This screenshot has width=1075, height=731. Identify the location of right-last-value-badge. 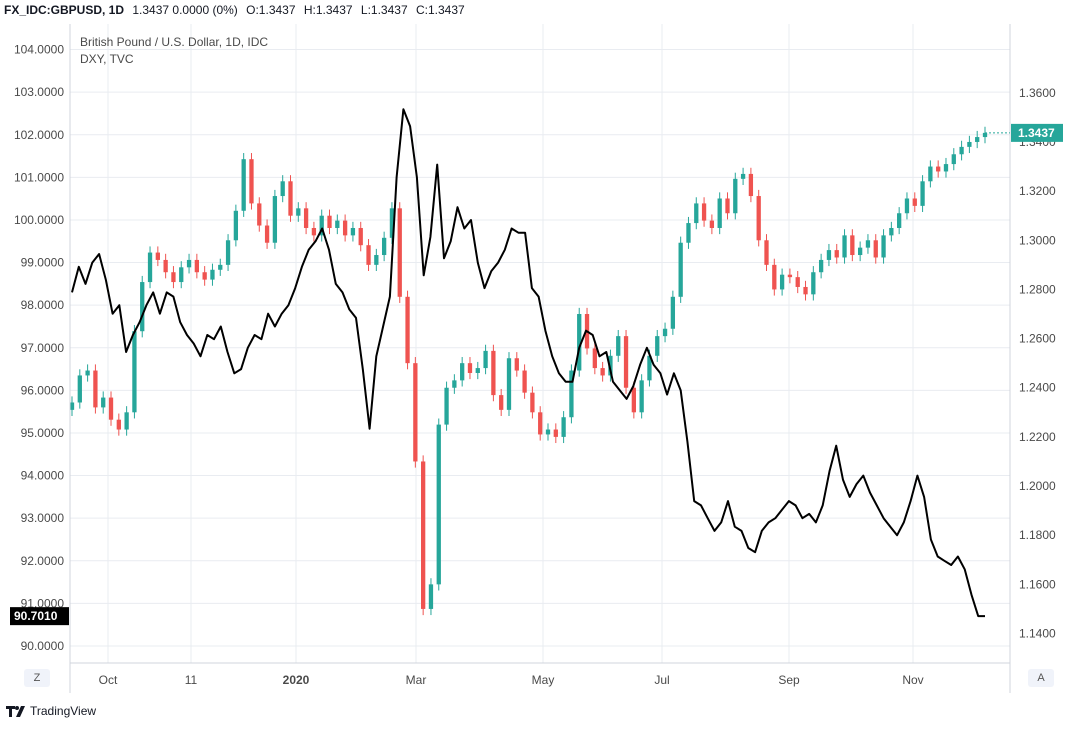
(1037, 132).